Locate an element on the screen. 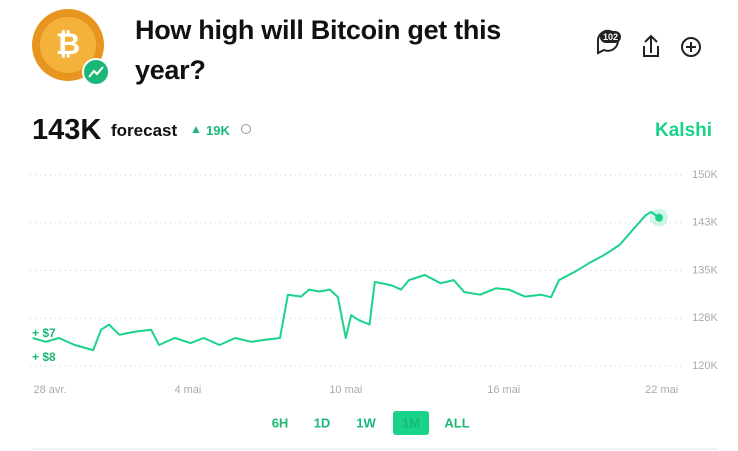 The image size is (738, 451). comment-count: 102 is located at coordinates (611, 37).